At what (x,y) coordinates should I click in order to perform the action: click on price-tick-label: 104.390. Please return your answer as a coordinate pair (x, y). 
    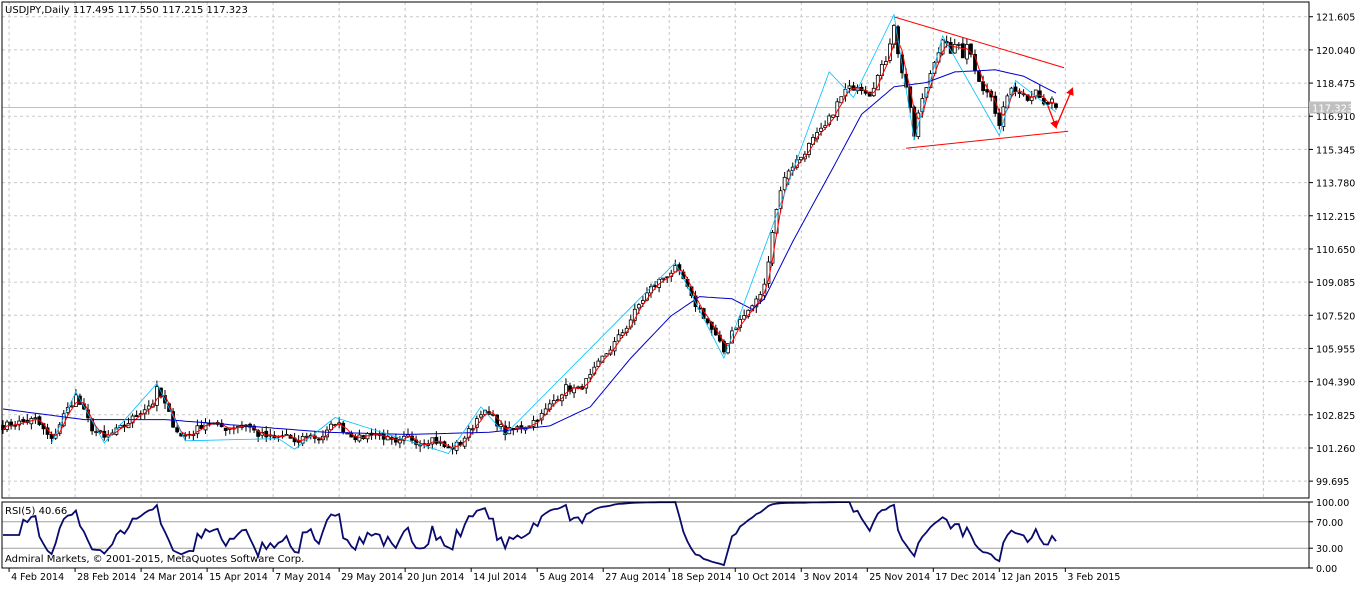
    Looking at the image, I should click on (1335, 383).